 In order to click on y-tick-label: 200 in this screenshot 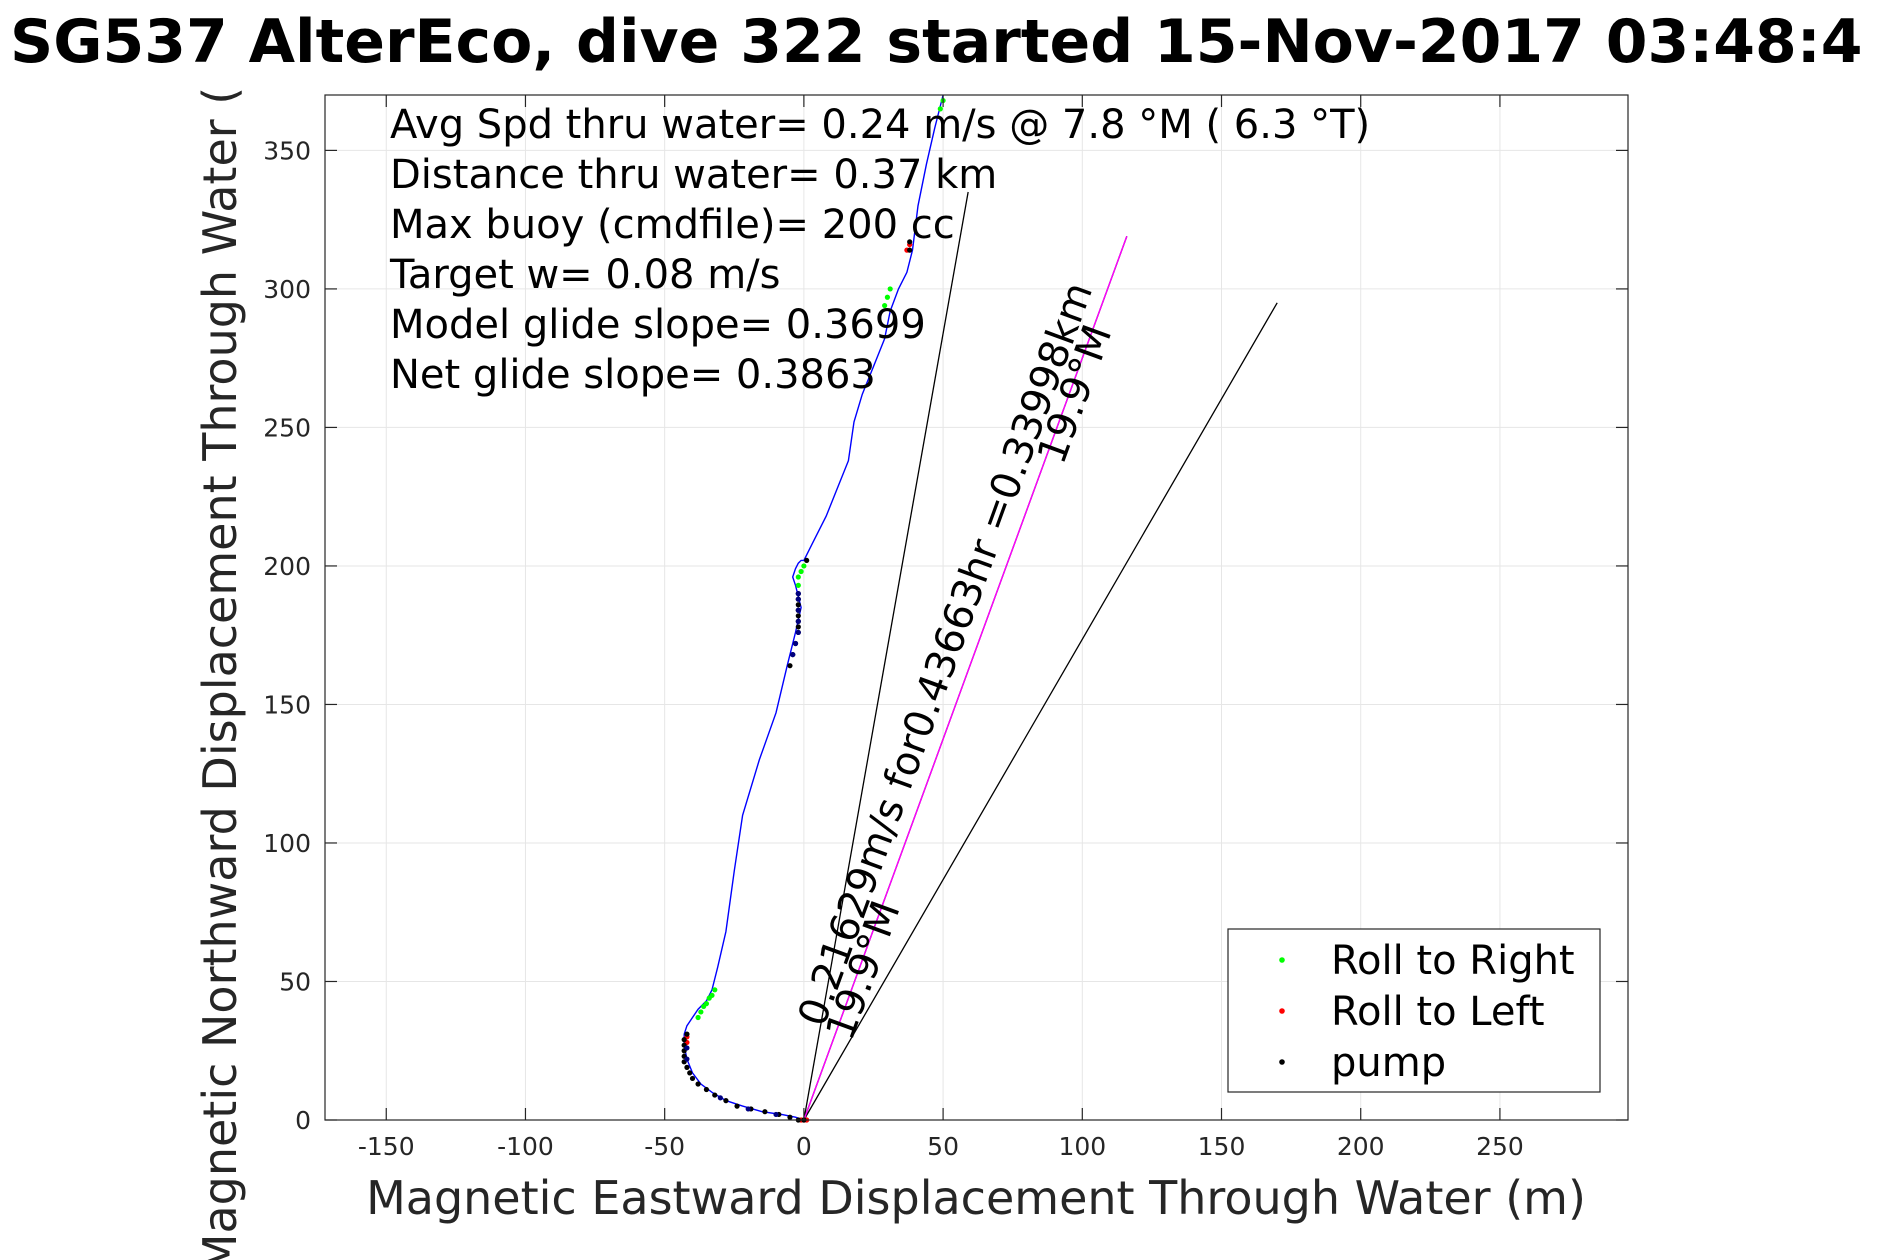, I will do `click(287, 566)`.